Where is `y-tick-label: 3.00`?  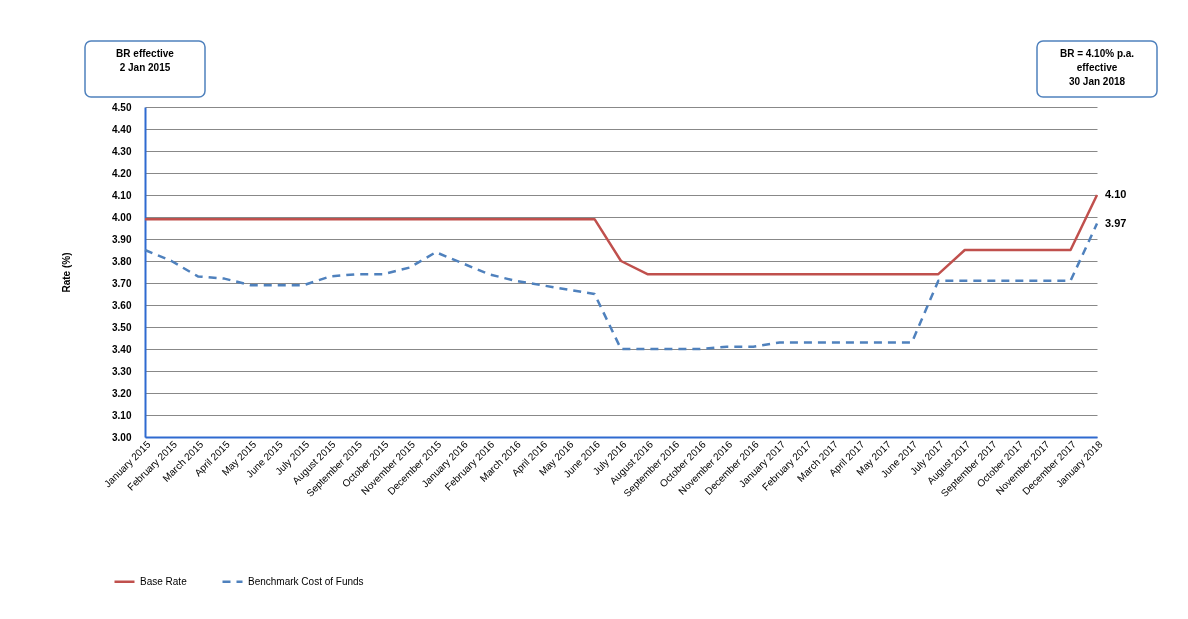
y-tick-label: 3.00 is located at coordinates (122, 437).